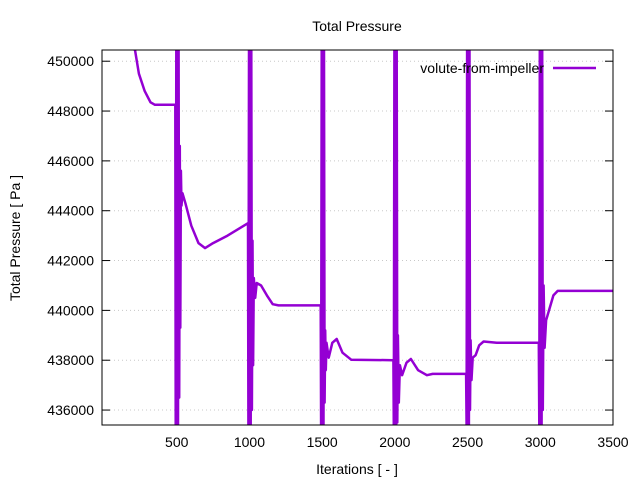 This screenshot has width=640, height=480. I want to click on x-tick-label: 2500, so click(467, 442).